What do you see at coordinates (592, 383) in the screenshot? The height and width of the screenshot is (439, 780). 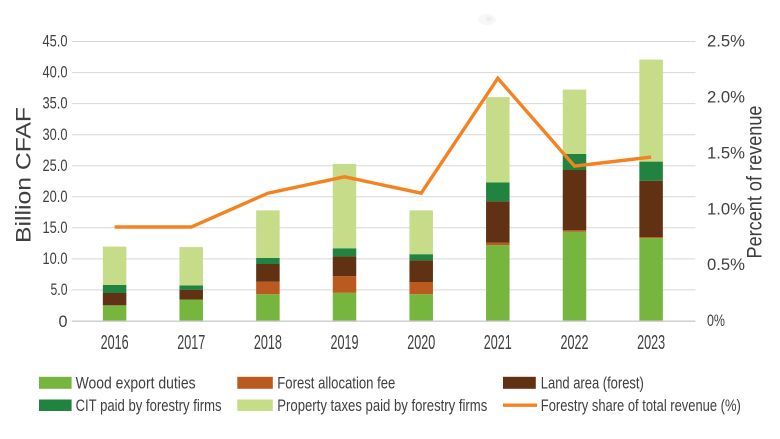 I see `svg-text: Land area (forest)` at bounding box center [592, 383].